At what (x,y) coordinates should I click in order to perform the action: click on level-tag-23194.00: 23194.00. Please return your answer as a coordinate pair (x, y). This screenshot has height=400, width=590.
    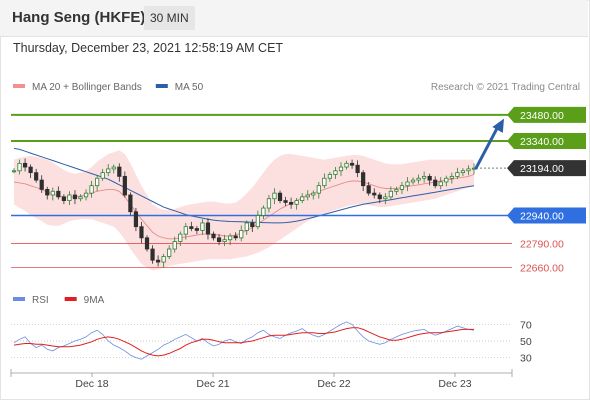
    Looking at the image, I should click on (546, 168).